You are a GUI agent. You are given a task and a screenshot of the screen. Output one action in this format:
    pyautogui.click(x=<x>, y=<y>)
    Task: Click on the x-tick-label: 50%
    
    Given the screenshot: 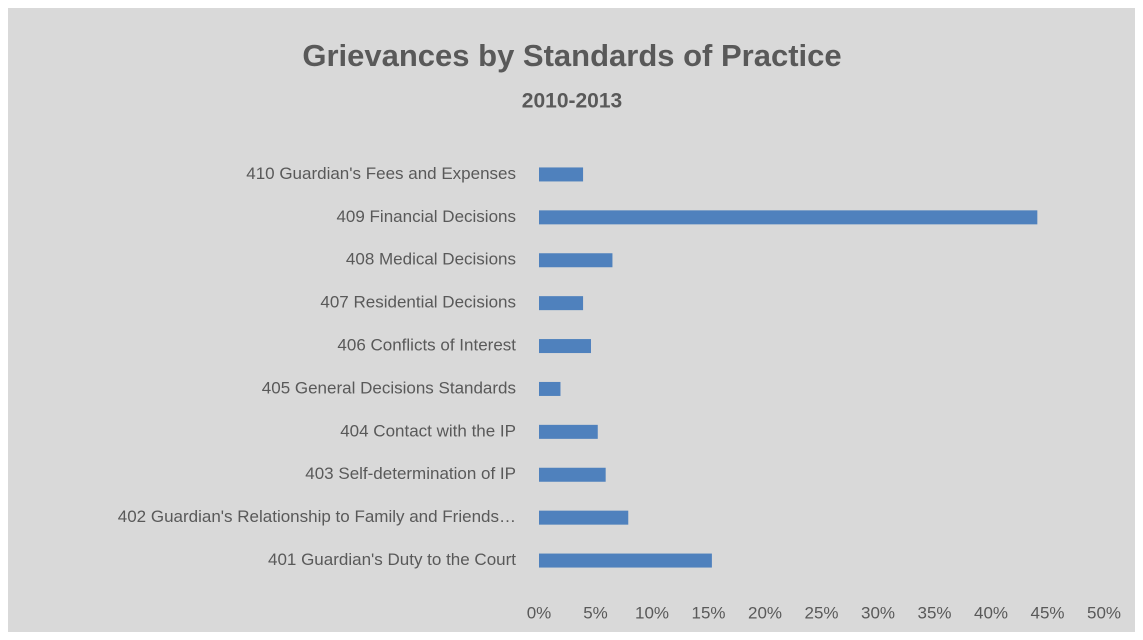 What is the action you would take?
    pyautogui.click(x=1104, y=612)
    